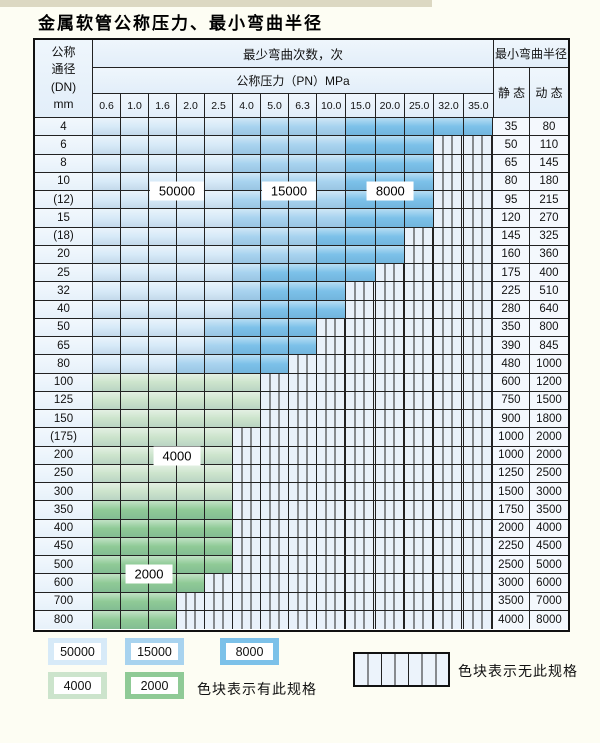  Describe the element at coordinates (303, 105) in the screenshot. I see `pressure-col-header: 6.3` at that location.